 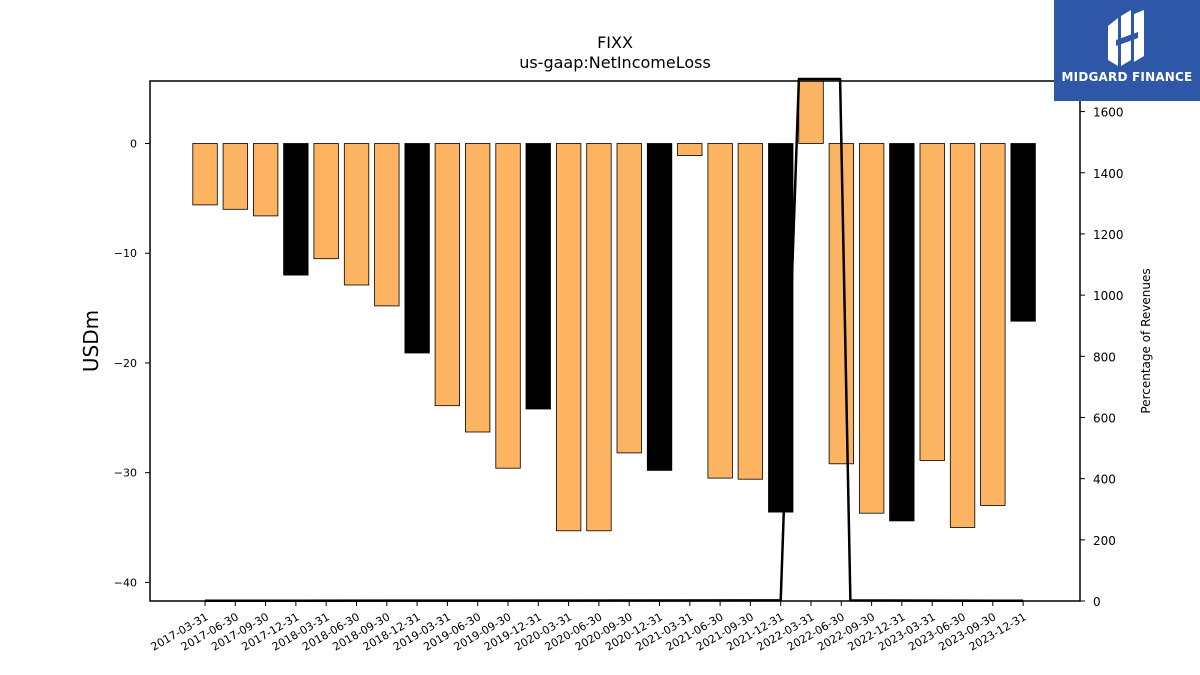 What do you see at coordinates (125, 363) in the screenshot?
I see `y-tick-label: −20` at bounding box center [125, 363].